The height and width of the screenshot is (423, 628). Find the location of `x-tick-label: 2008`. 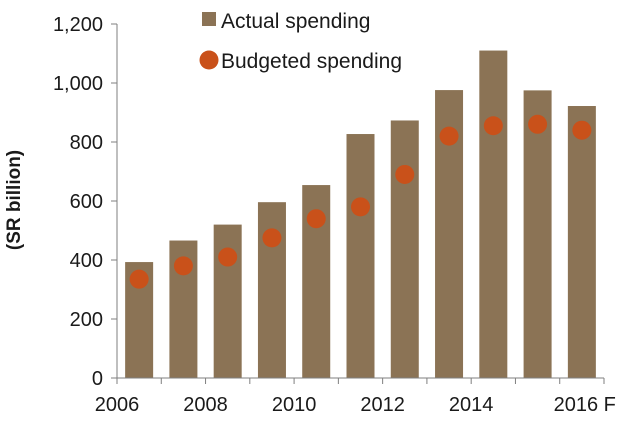

x-tick-label: 2008 is located at coordinates (205, 405).